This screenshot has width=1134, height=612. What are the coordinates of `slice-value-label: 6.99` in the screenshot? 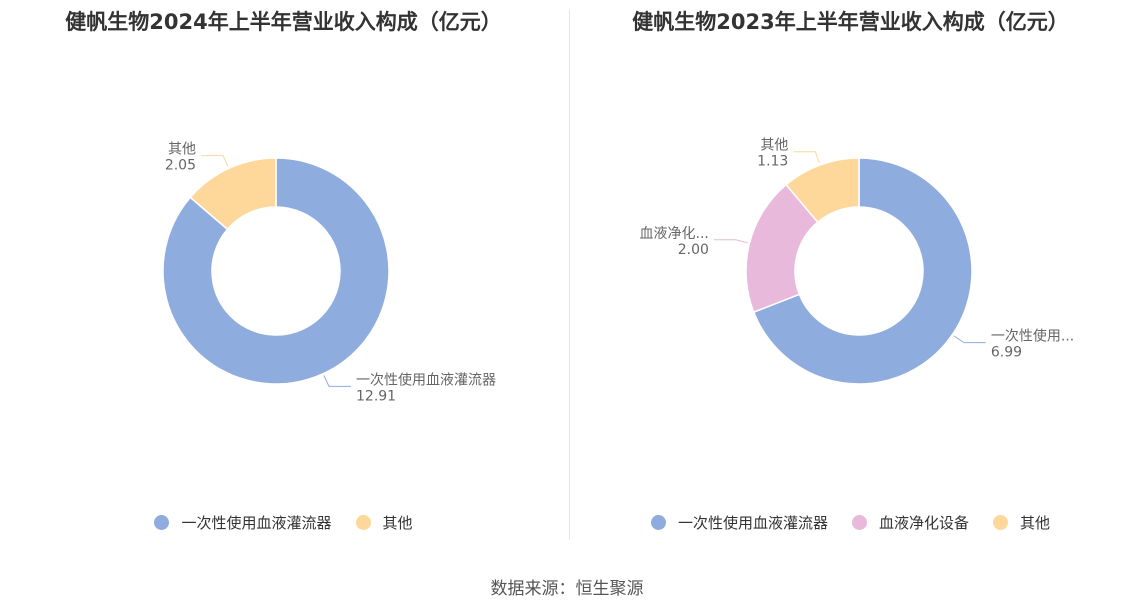 It's located at (1006, 353).